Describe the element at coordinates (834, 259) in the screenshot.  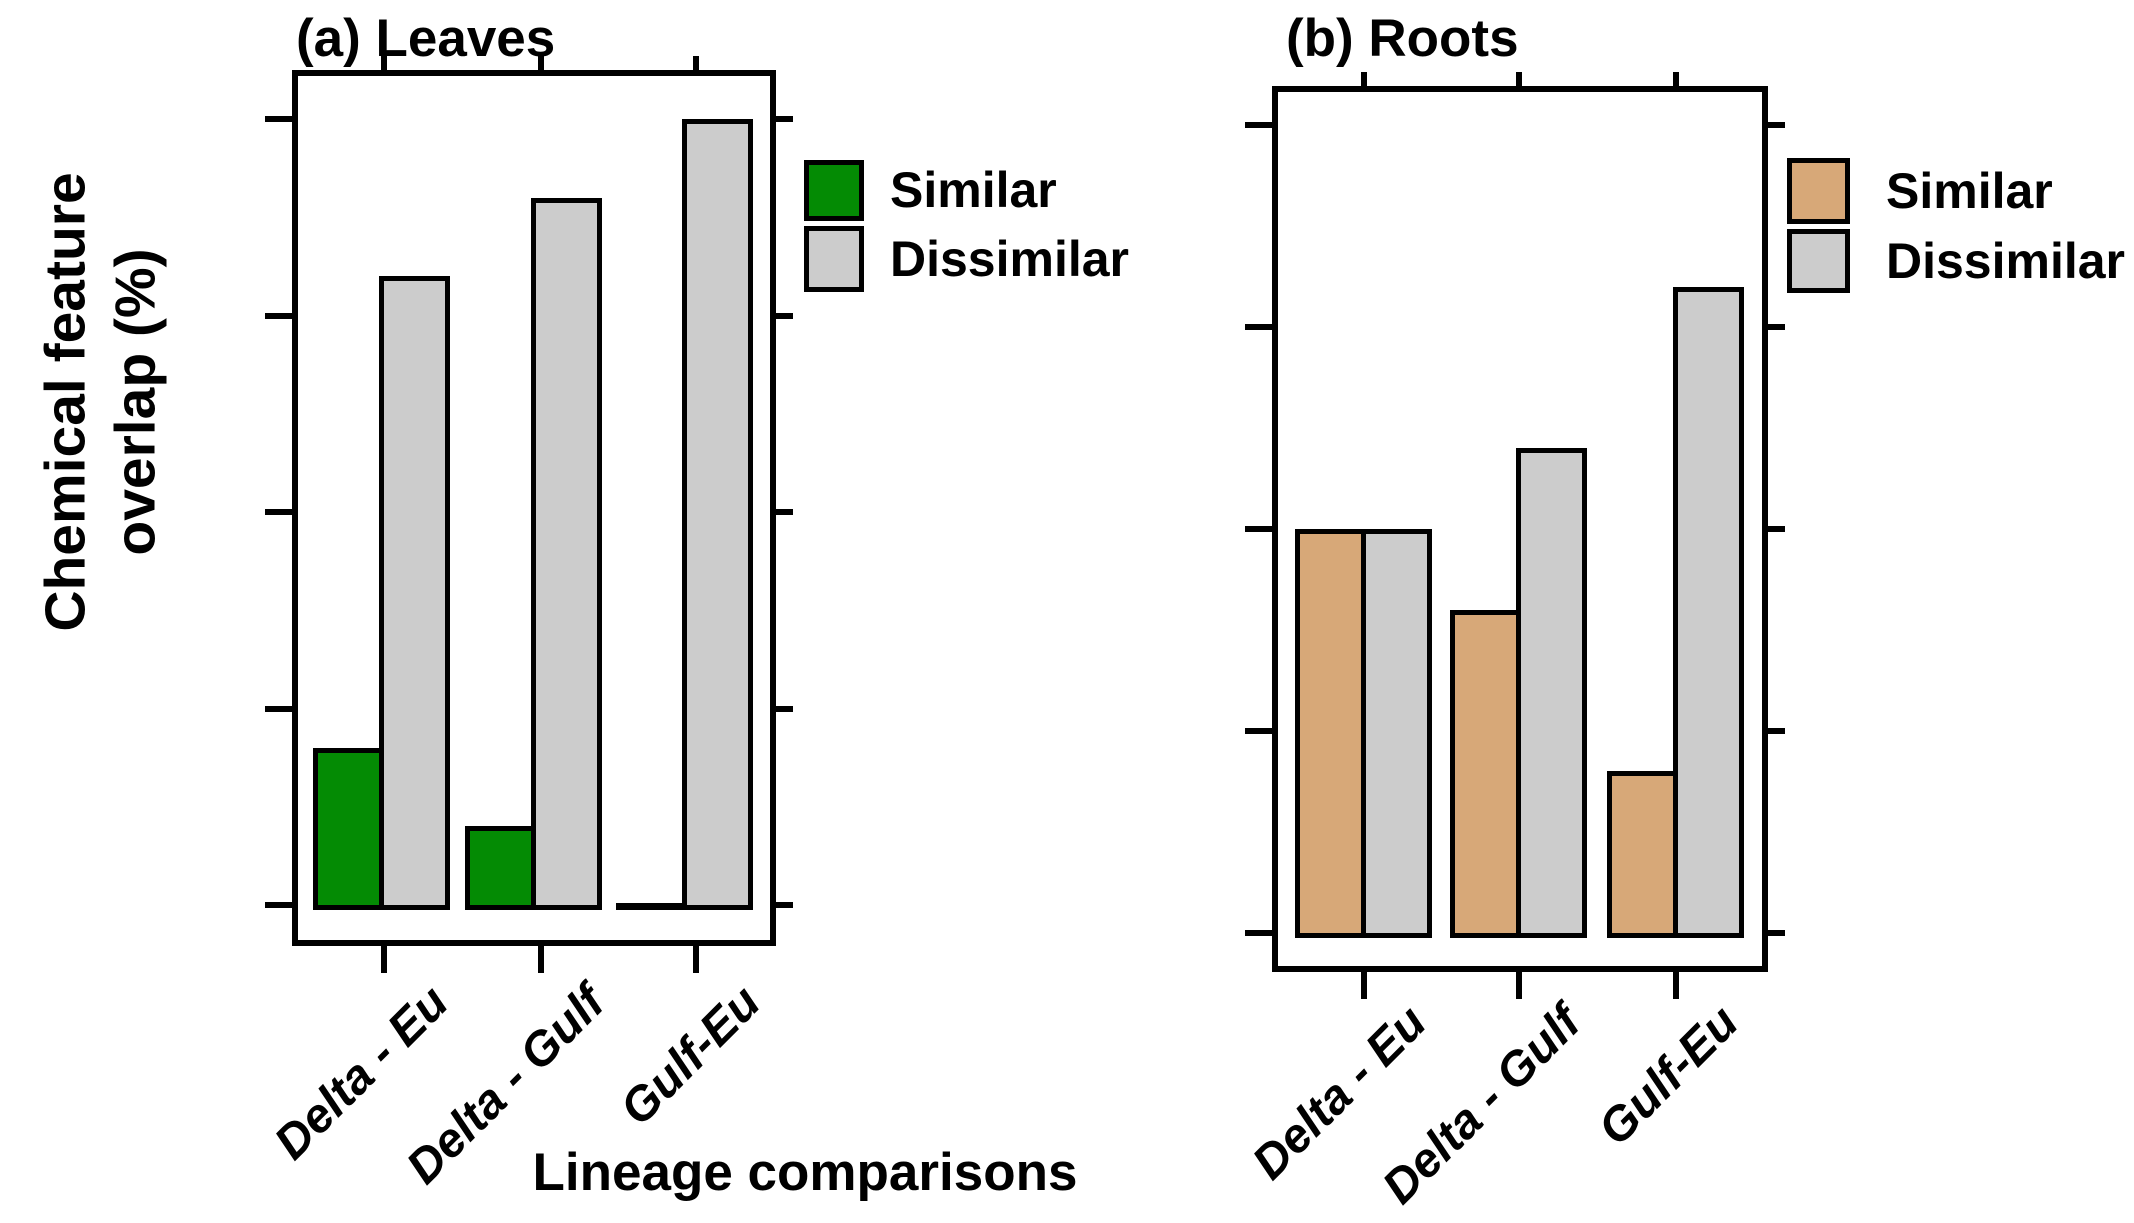
I see `legend-a-dissimilar-swatch` at that location.